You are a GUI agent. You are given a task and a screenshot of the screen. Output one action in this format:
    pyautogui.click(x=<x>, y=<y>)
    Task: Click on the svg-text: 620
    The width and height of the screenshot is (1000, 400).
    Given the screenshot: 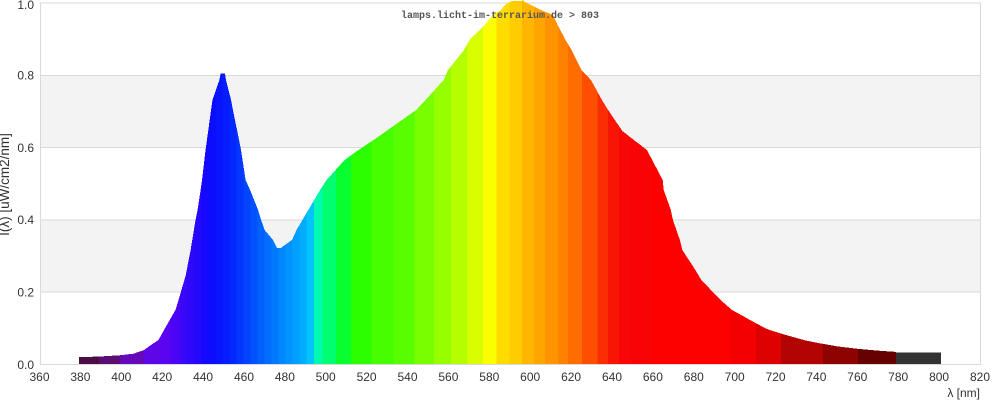 What is the action you would take?
    pyautogui.click(x=571, y=377)
    